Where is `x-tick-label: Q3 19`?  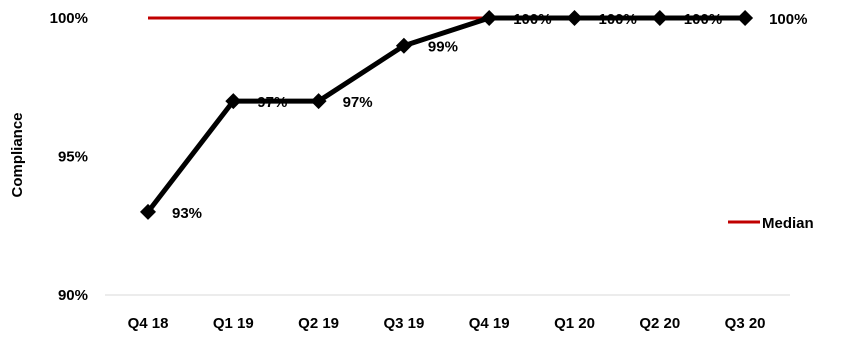
x-tick-label: Q3 19 is located at coordinates (403, 323).